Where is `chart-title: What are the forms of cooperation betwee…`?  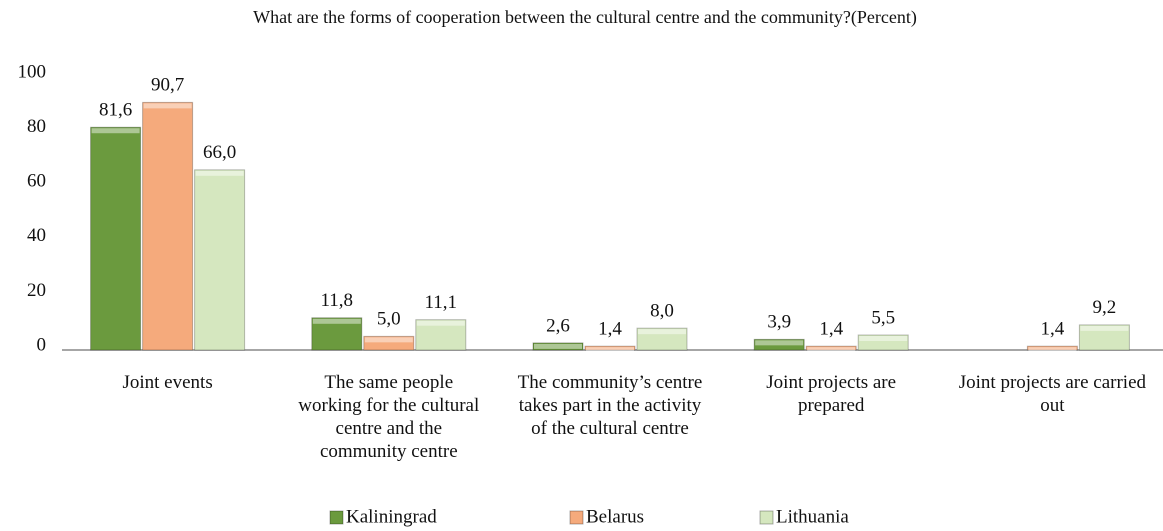
chart-title: What are the forms of cooperation betwee… is located at coordinates (585, 17).